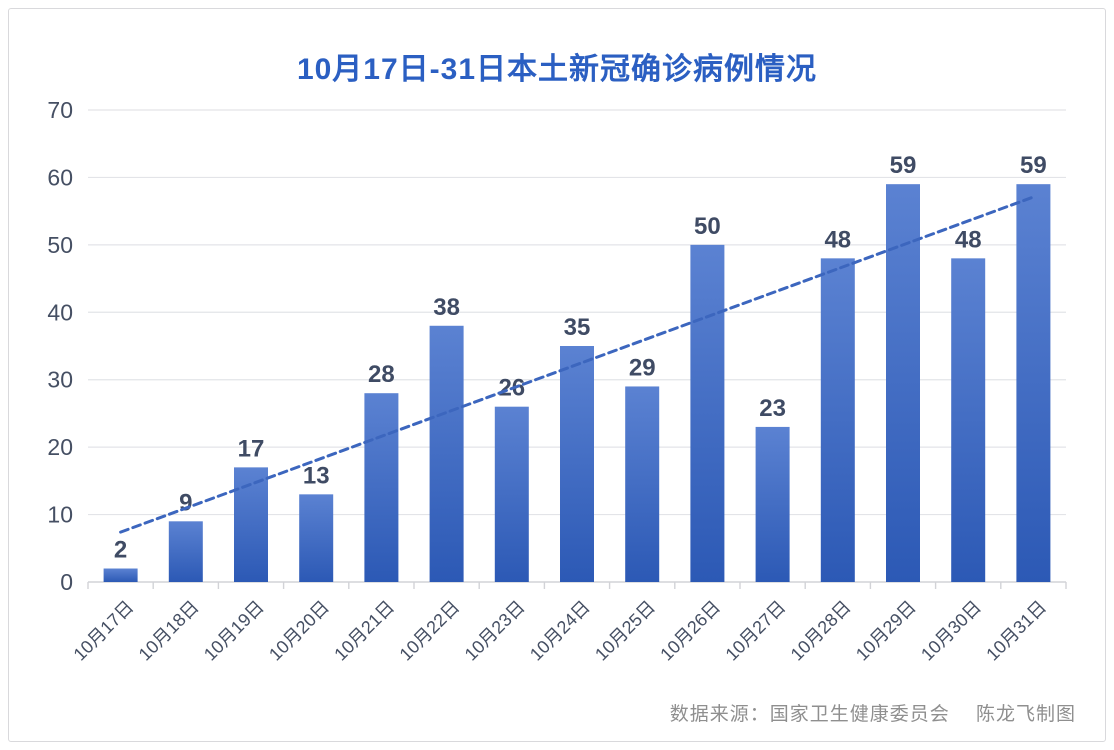  Describe the element at coordinates (60, 245) in the screenshot. I see `y-tick-label: 50` at that location.